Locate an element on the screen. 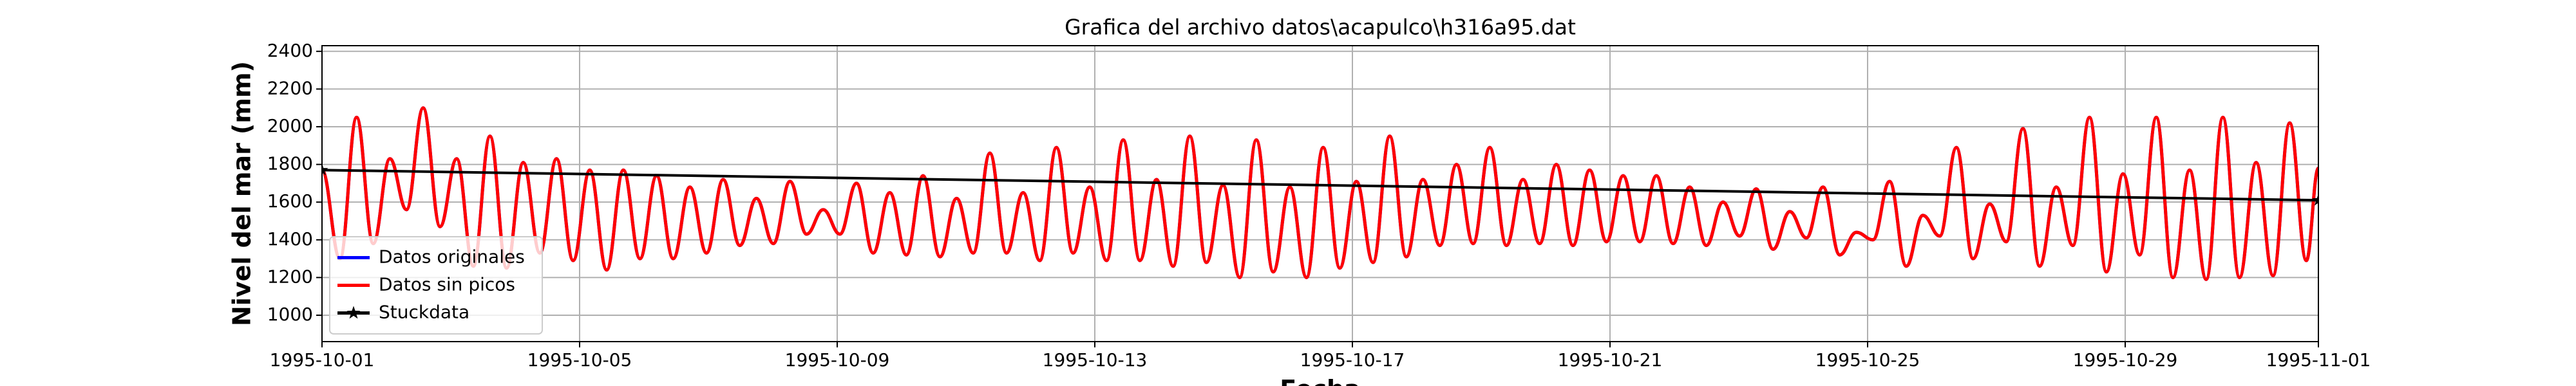 The image size is (2576, 386). y-tick-label: 2200 is located at coordinates (290, 87).